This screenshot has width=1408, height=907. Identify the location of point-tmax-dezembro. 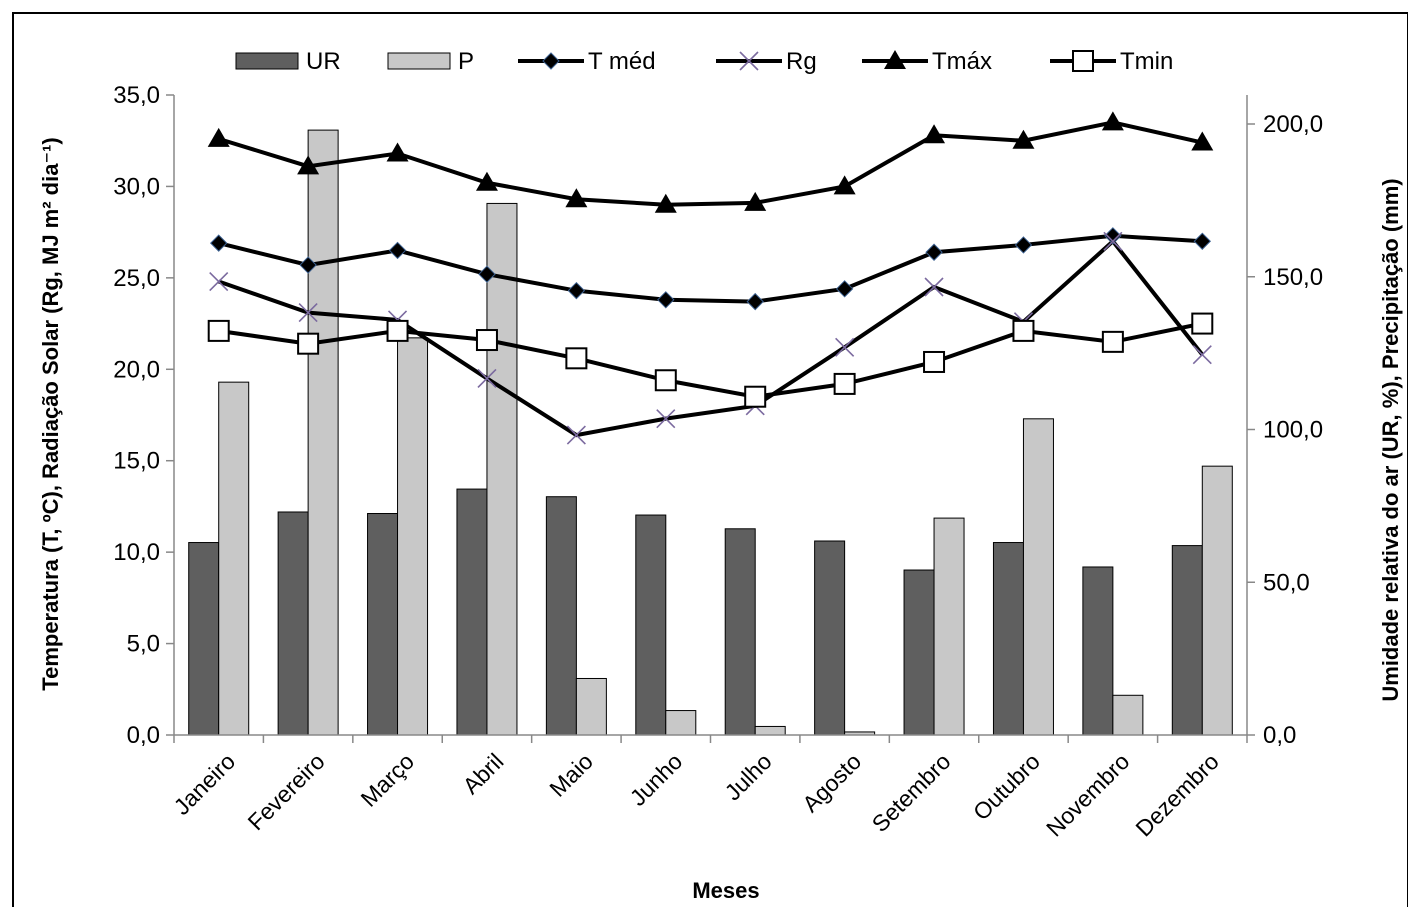
(1202, 141).